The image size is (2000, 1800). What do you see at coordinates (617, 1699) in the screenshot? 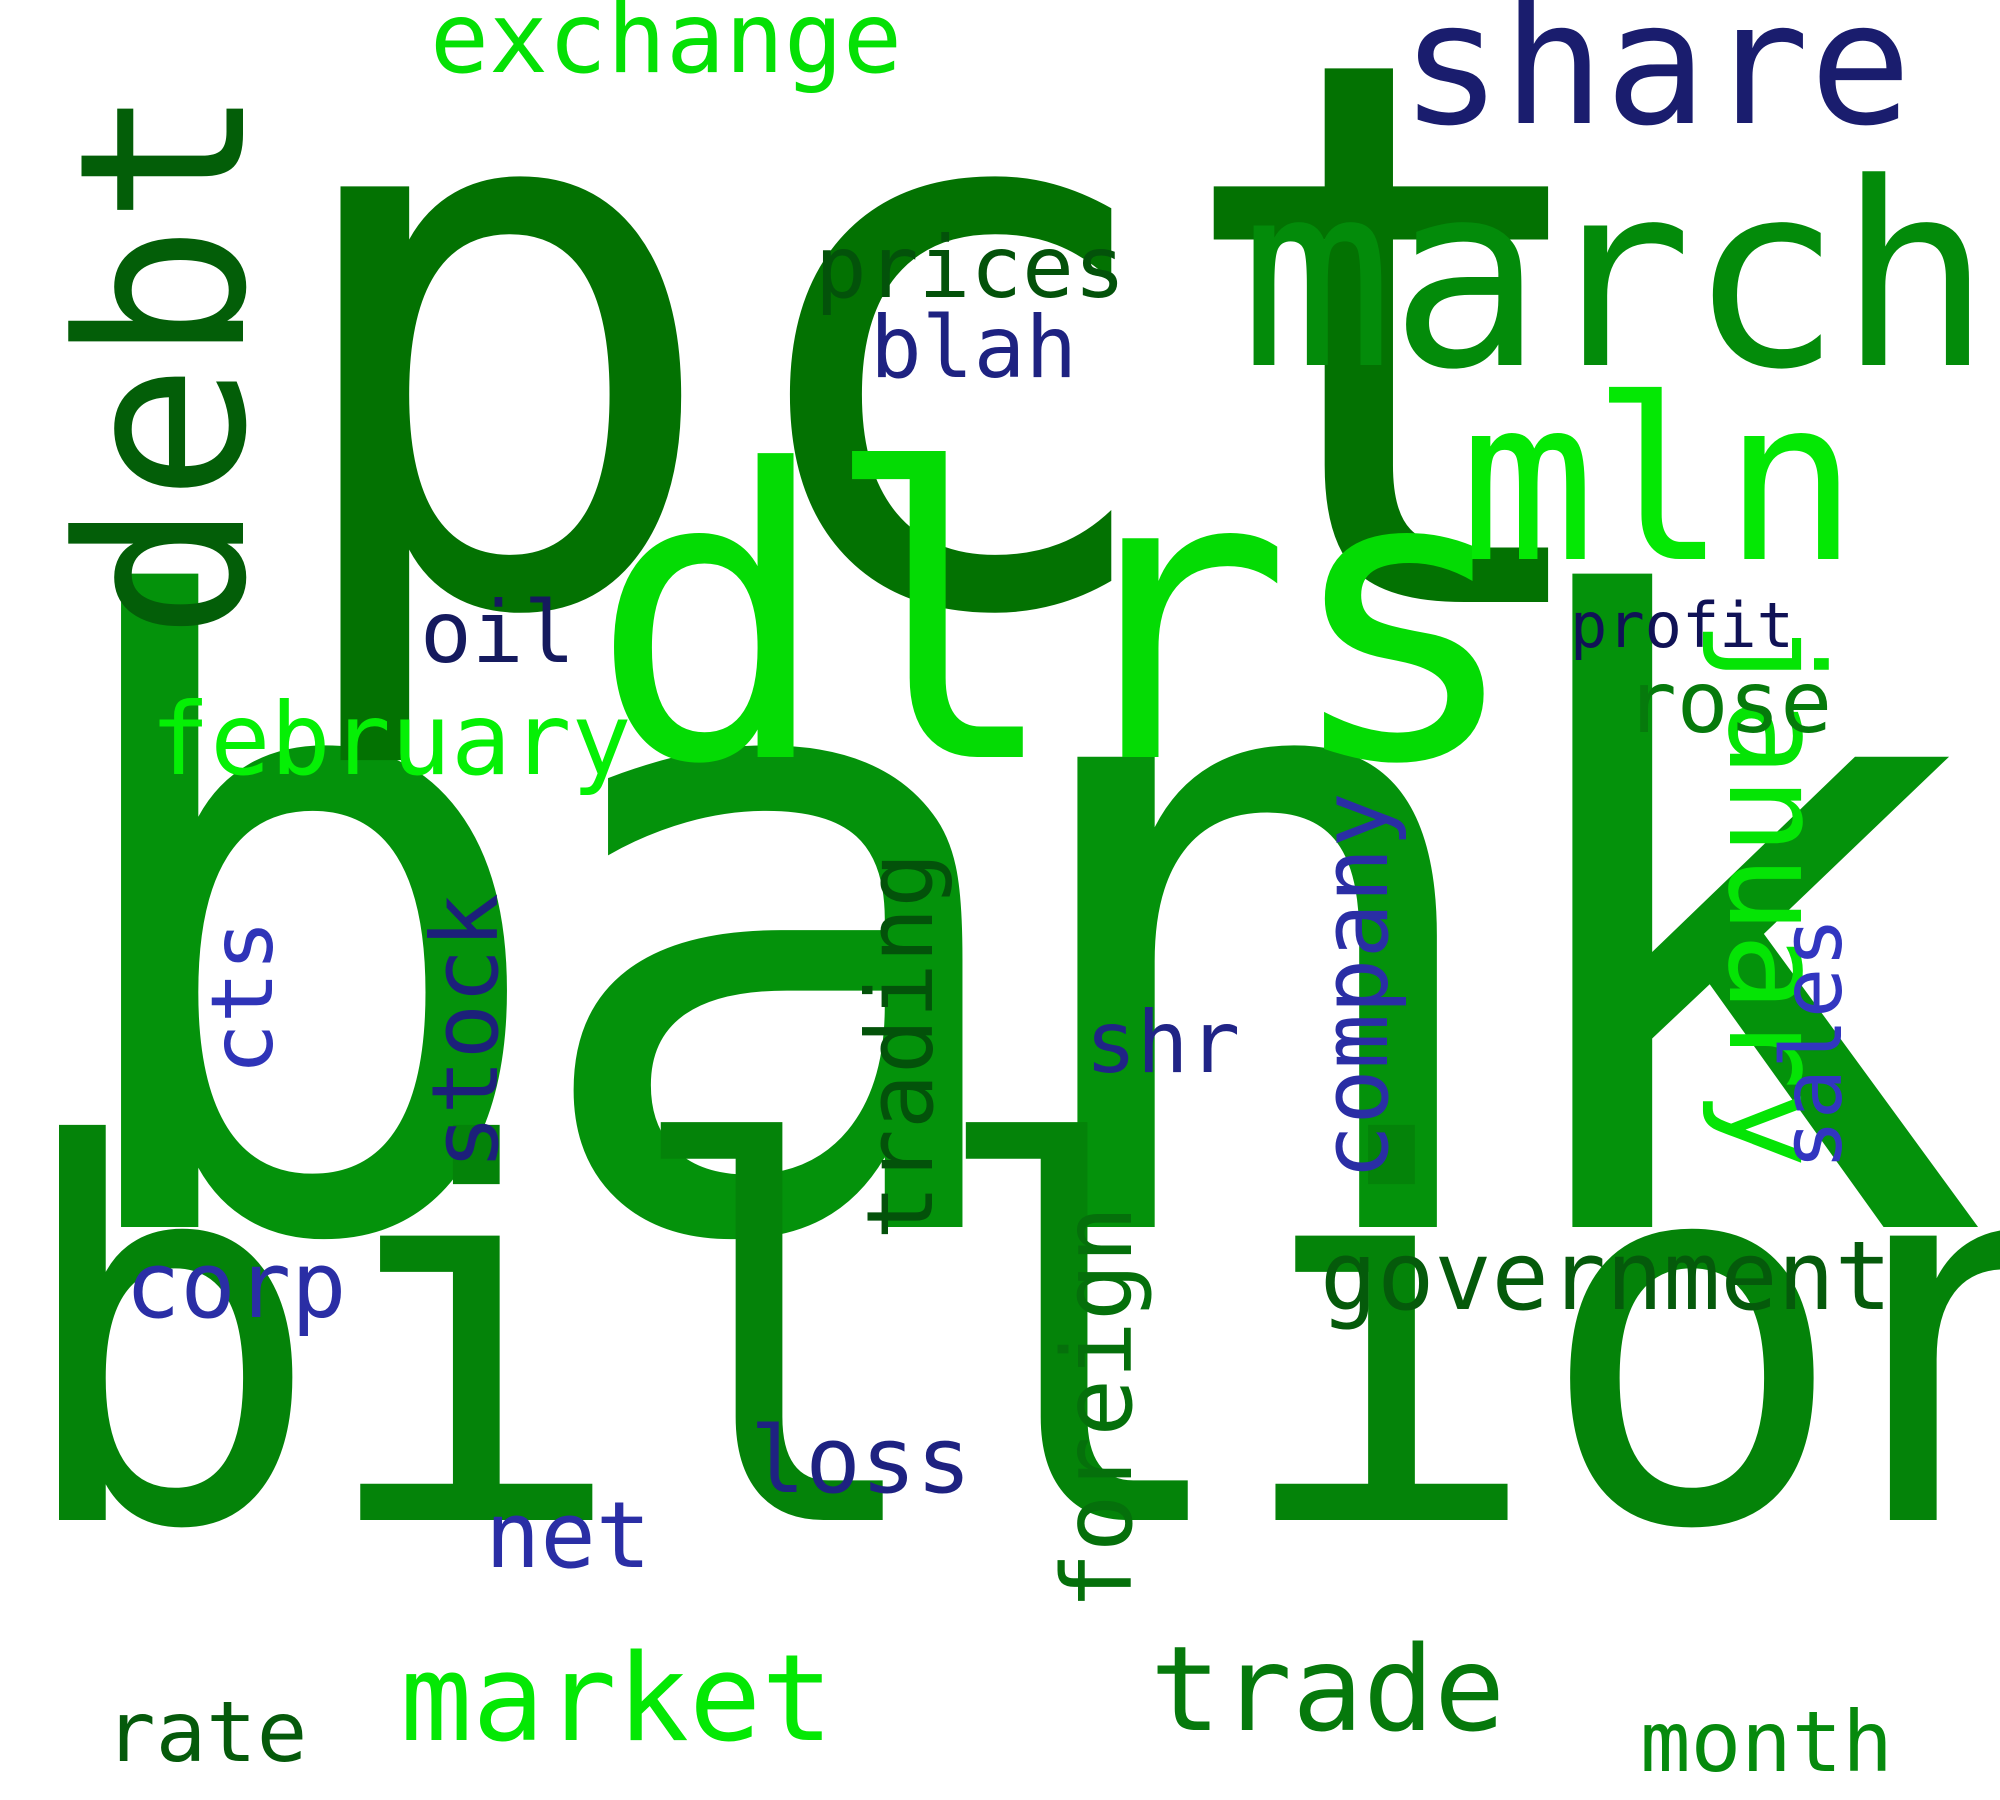
I see `word-market: market` at bounding box center [617, 1699].